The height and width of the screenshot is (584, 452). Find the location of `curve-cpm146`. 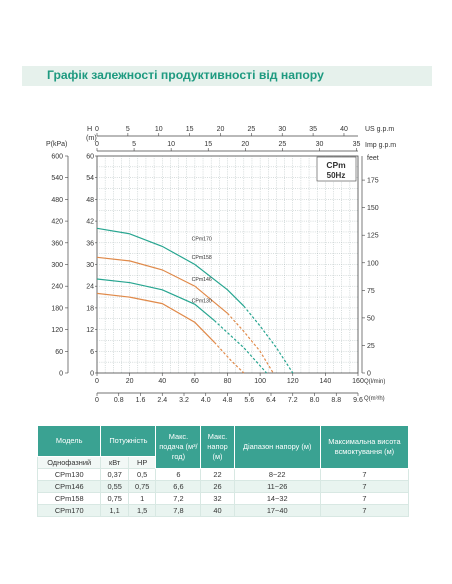

curve-cpm146 is located at coordinates (155, 300).